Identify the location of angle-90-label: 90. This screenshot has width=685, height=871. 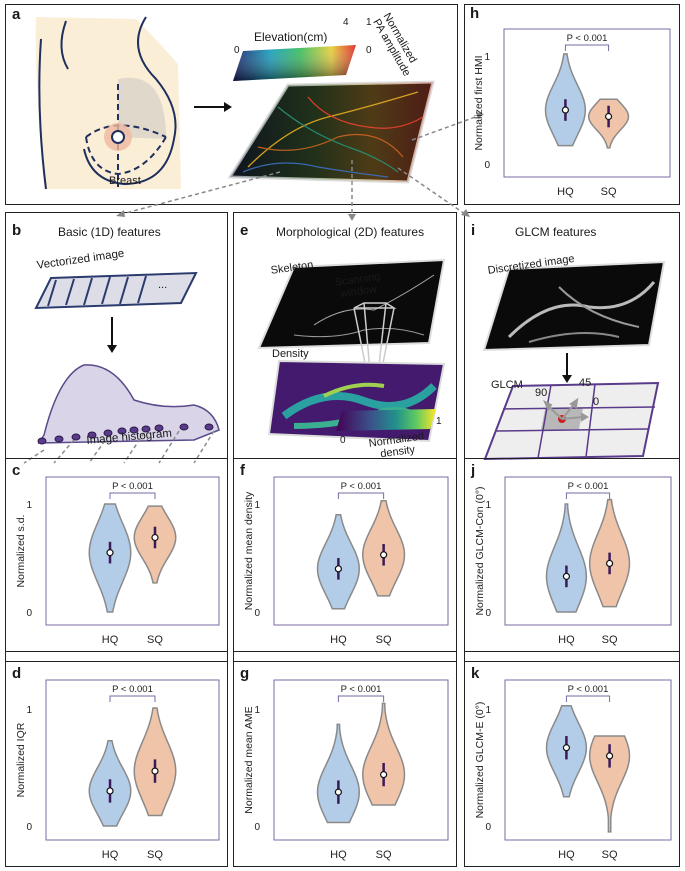
(541, 393).